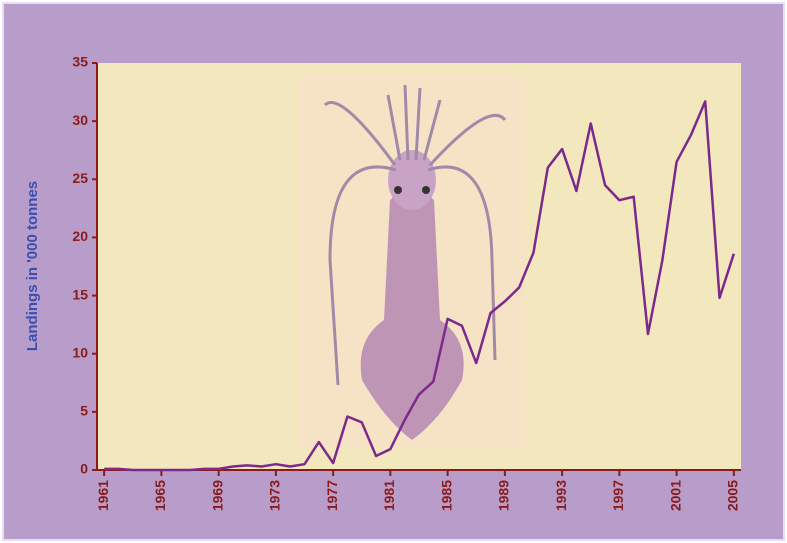 This screenshot has width=787, height=543. Describe the element at coordinates (675, 495) in the screenshot. I see `x-tick-label: 2001` at that location.